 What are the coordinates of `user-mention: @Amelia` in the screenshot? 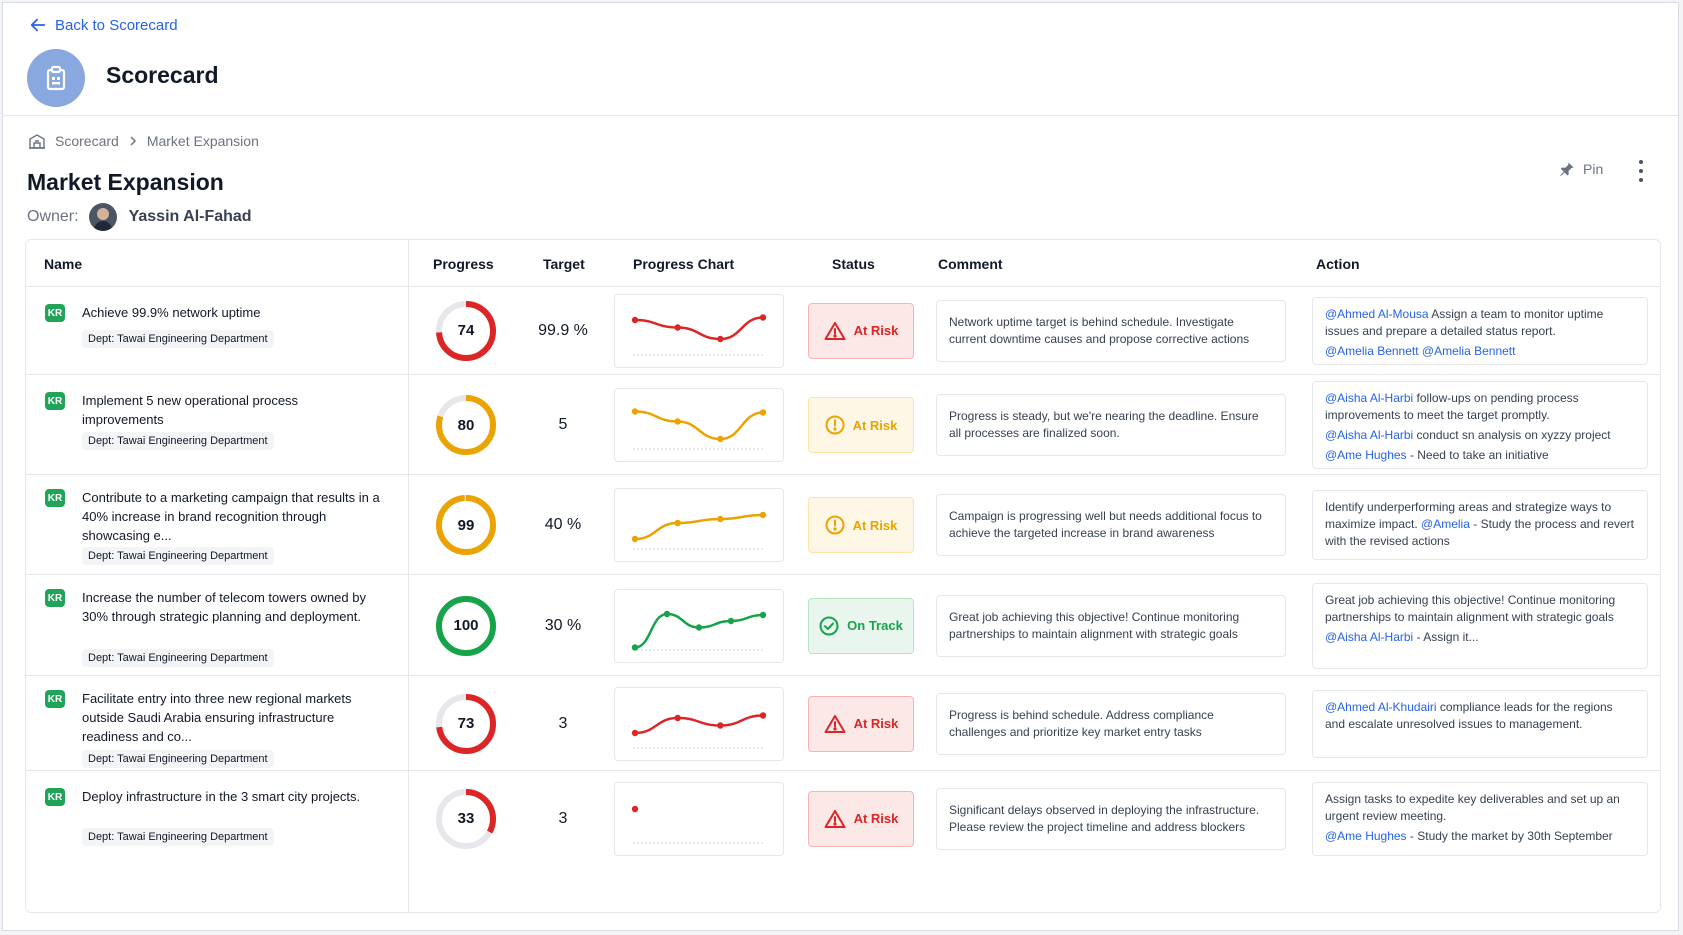 It's located at (1445, 524).